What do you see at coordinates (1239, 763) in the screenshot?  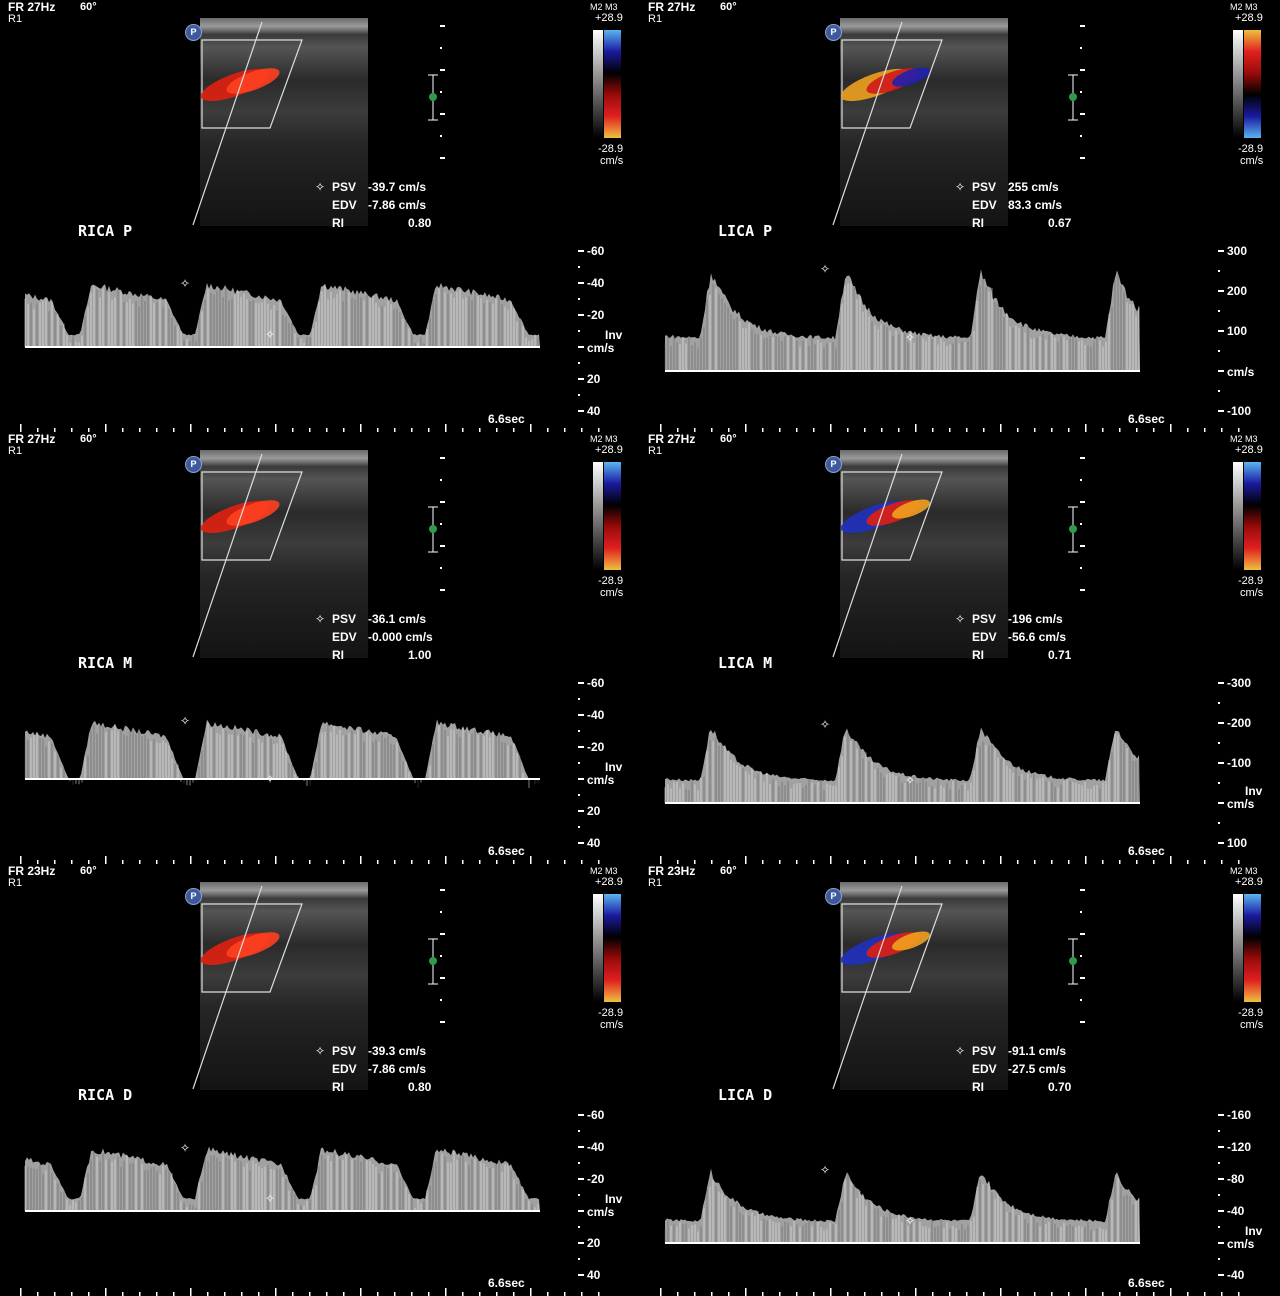 I see `scale-label: -100` at bounding box center [1239, 763].